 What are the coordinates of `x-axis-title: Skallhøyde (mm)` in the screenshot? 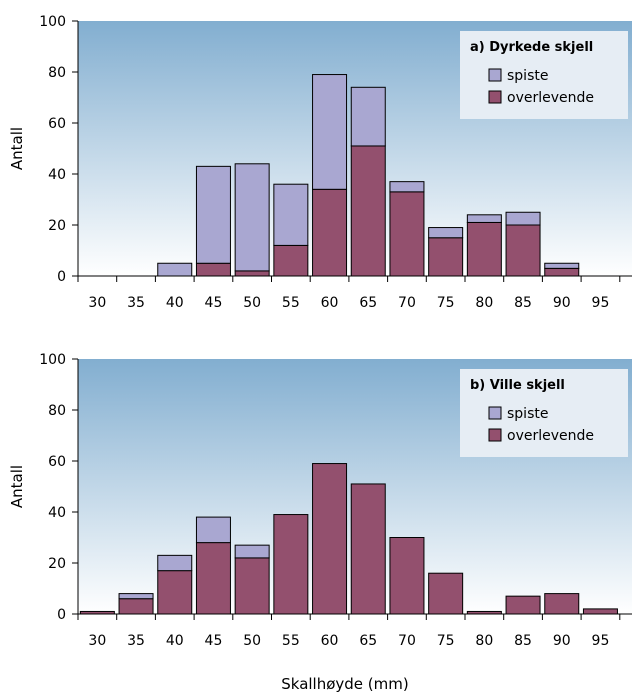 It's located at (344, 684).